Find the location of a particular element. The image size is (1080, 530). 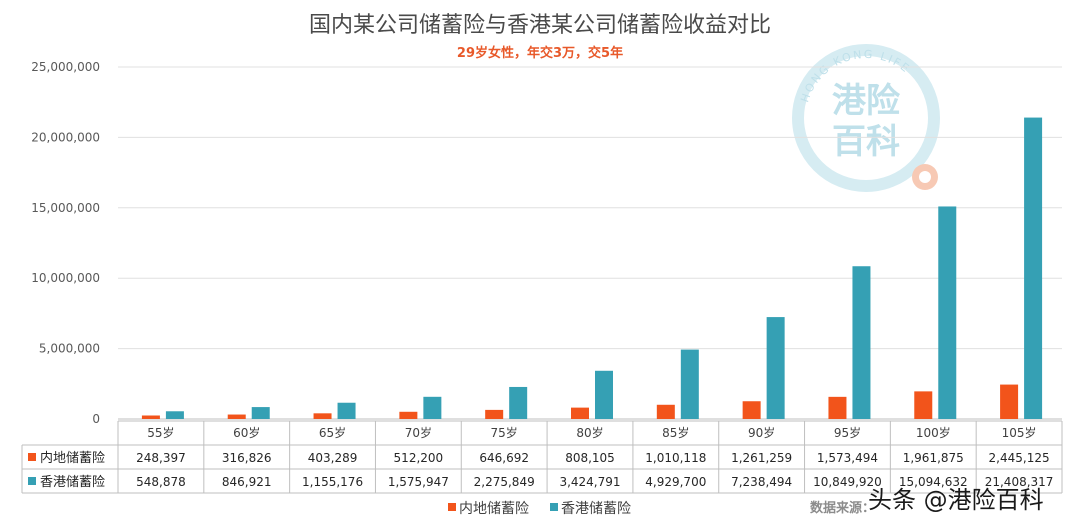

y-tick-label: 20,000,000 is located at coordinates (65, 137).